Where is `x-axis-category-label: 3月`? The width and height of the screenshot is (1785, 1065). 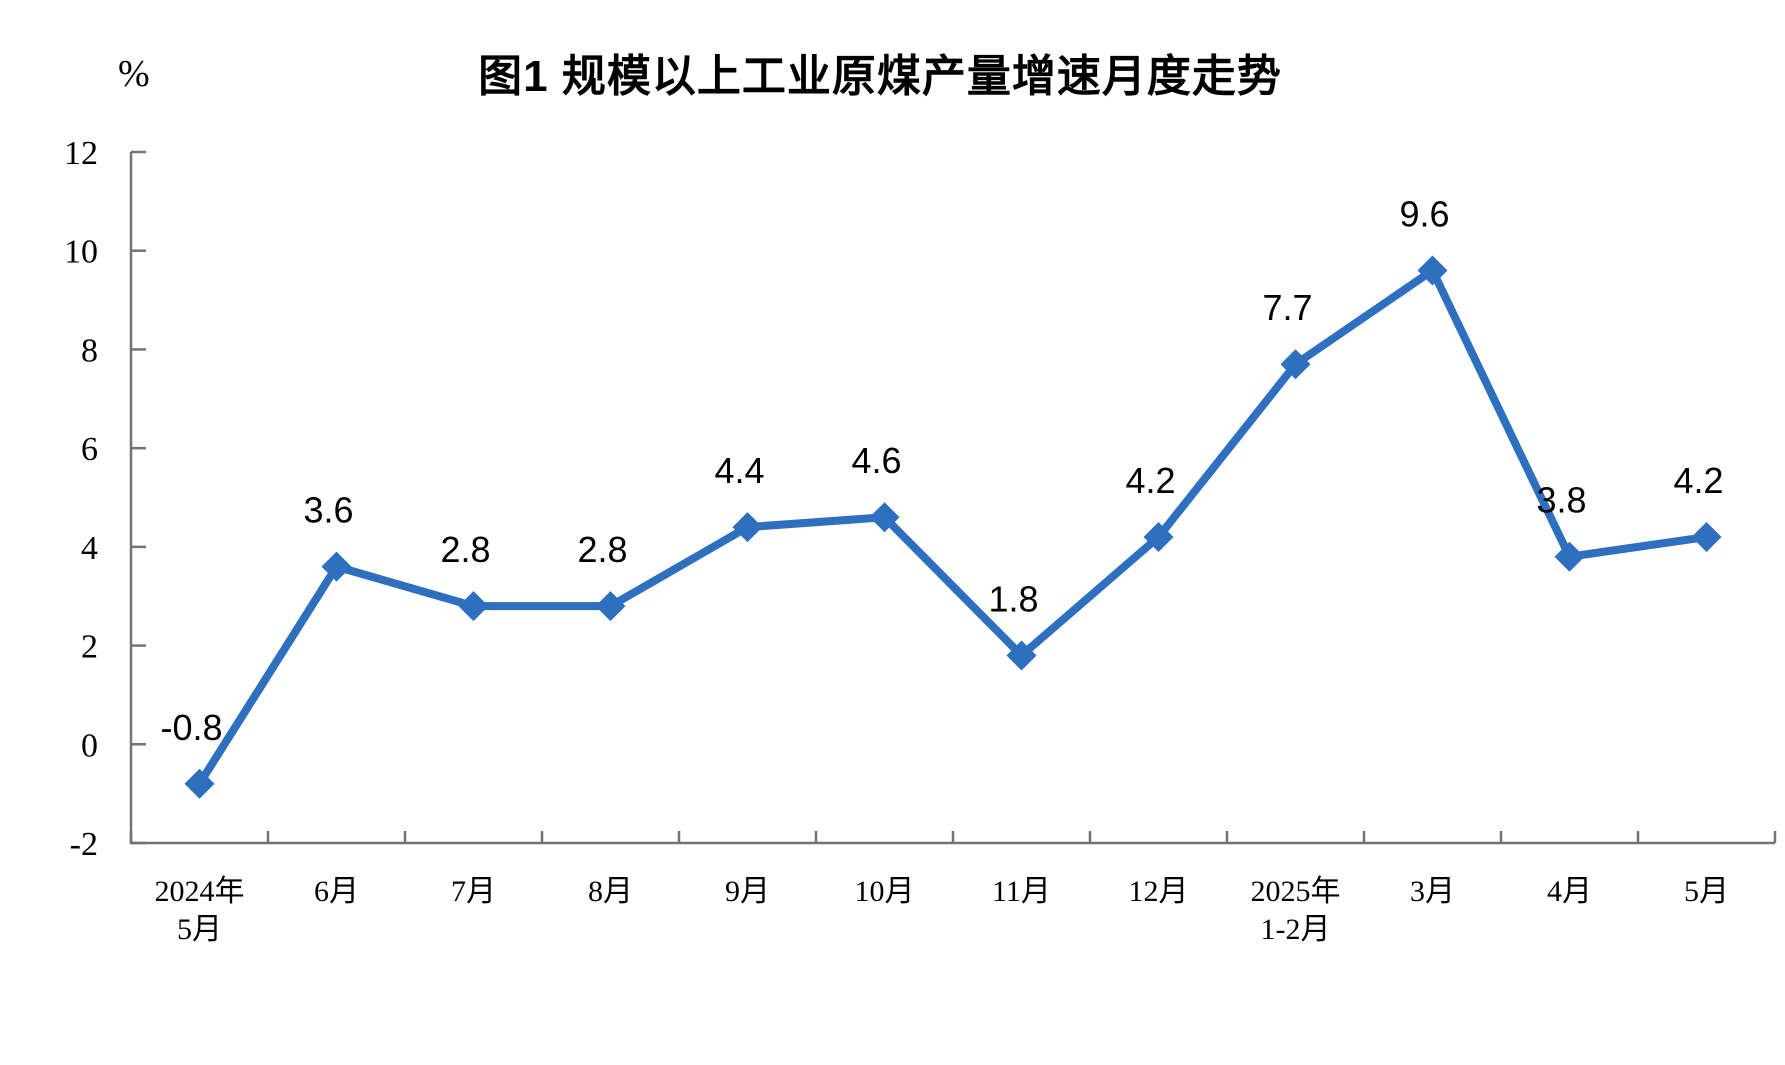
x-axis-category-label: 3月 is located at coordinates (1432, 891).